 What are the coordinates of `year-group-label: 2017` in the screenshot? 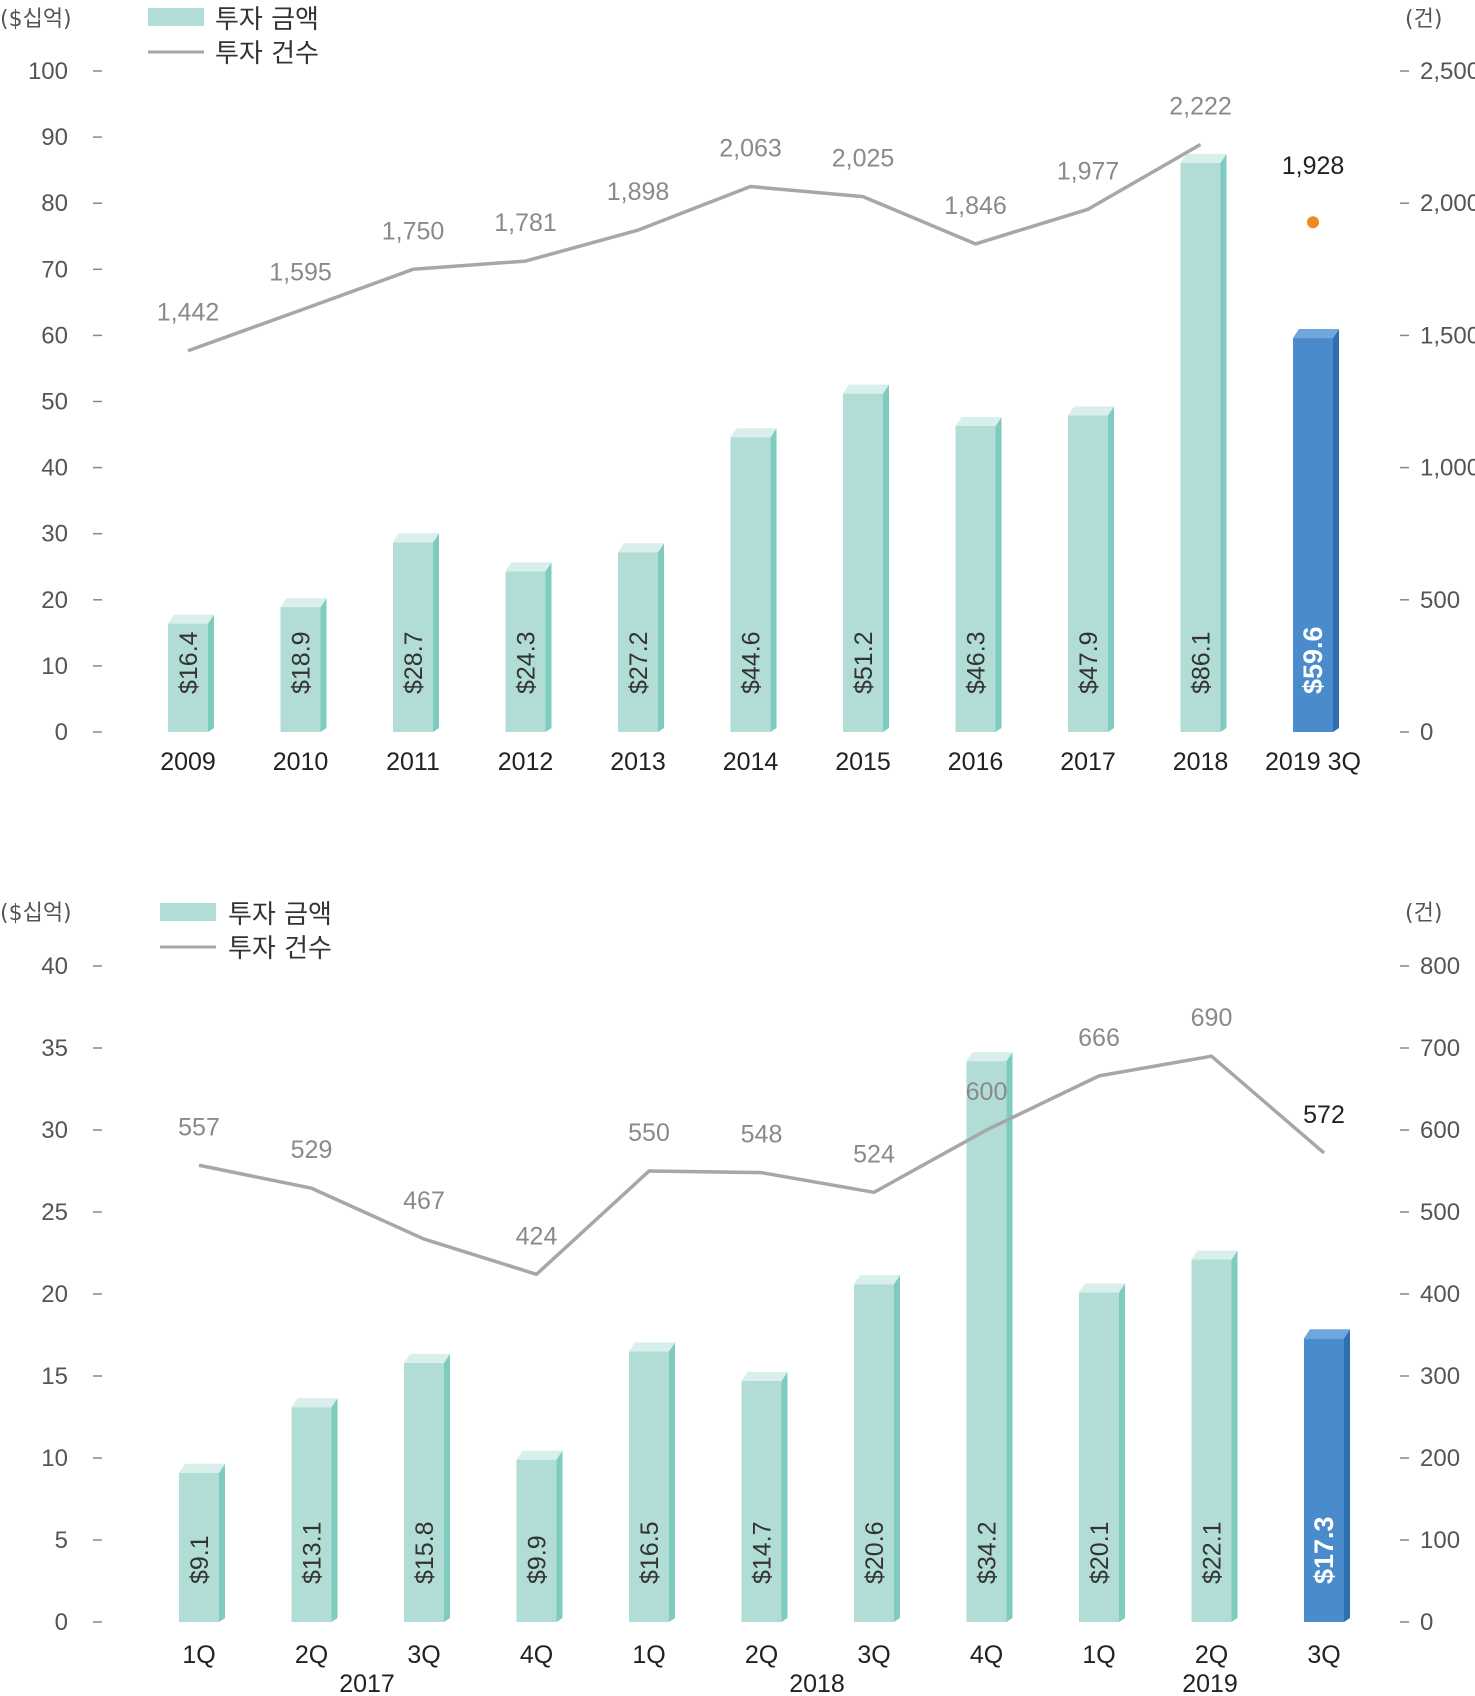 It's located at (367, 1683).